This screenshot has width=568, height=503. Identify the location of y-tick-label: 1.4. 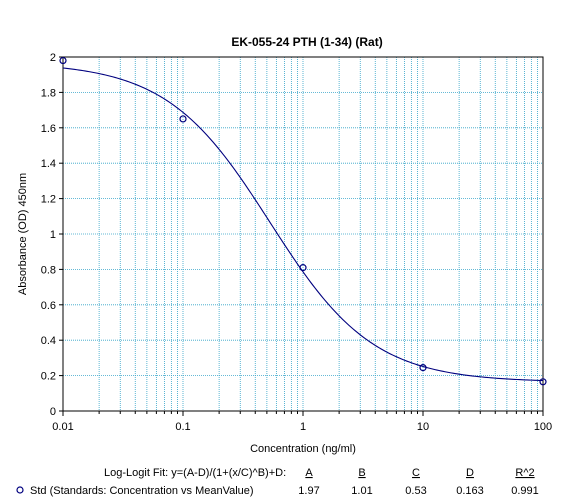
(48, 164).